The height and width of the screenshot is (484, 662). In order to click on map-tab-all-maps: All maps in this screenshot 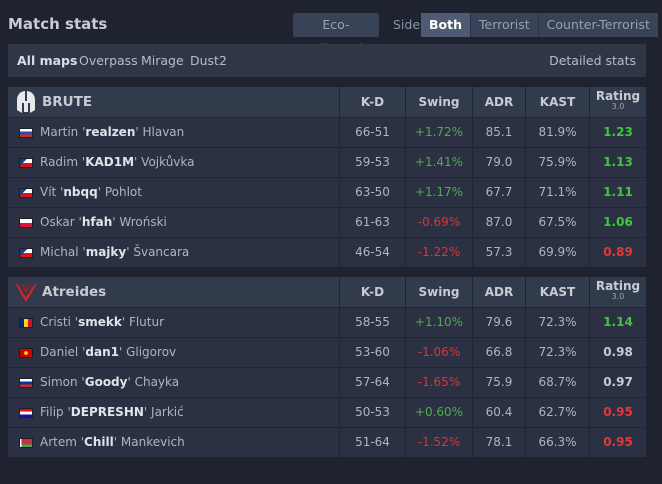, I will do `click(47, 60)`.